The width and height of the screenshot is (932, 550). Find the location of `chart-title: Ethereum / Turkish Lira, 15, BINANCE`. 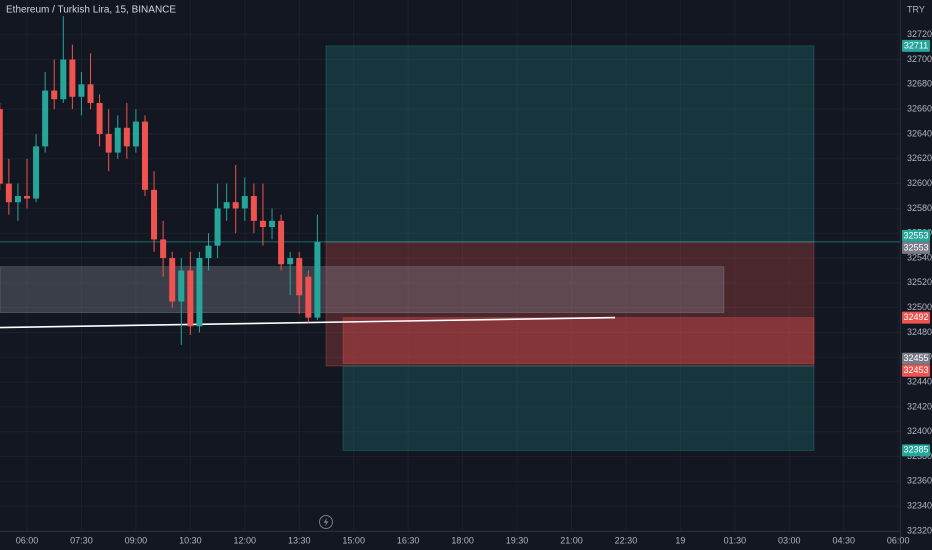

chart-title: Ethereum / Turkish Lira, 15, BINANCE is located at coordinates (91, 10).